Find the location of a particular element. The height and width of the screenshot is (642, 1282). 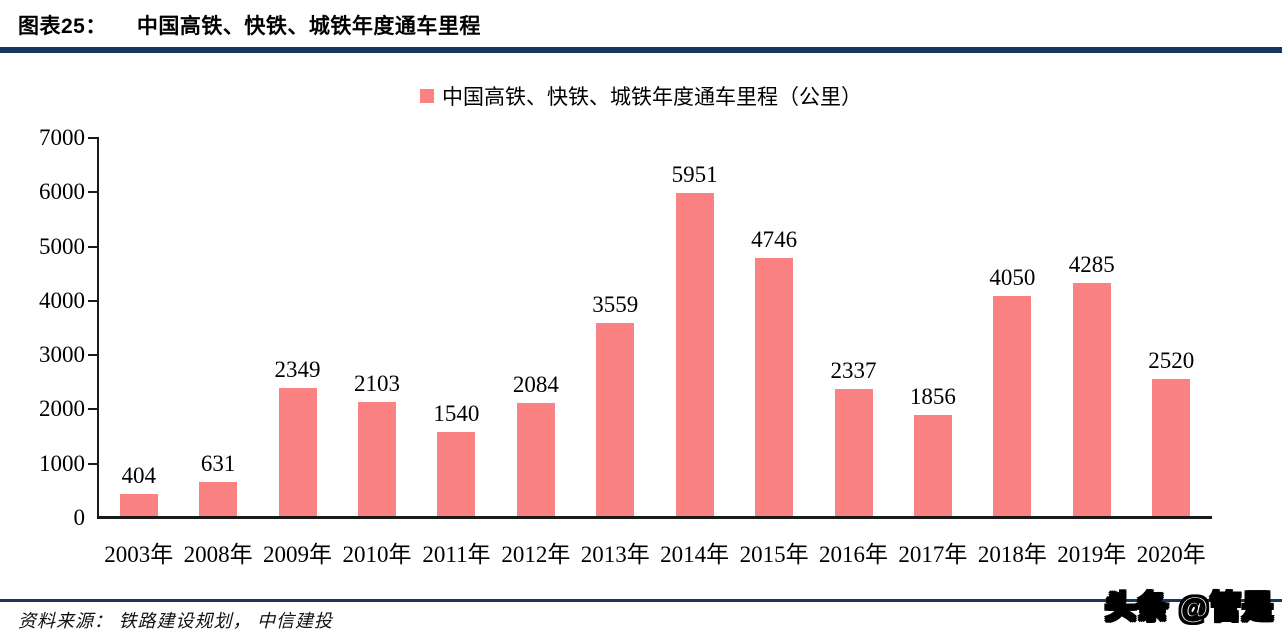

bar-column: 4746 is located at coordinates (773, 327).